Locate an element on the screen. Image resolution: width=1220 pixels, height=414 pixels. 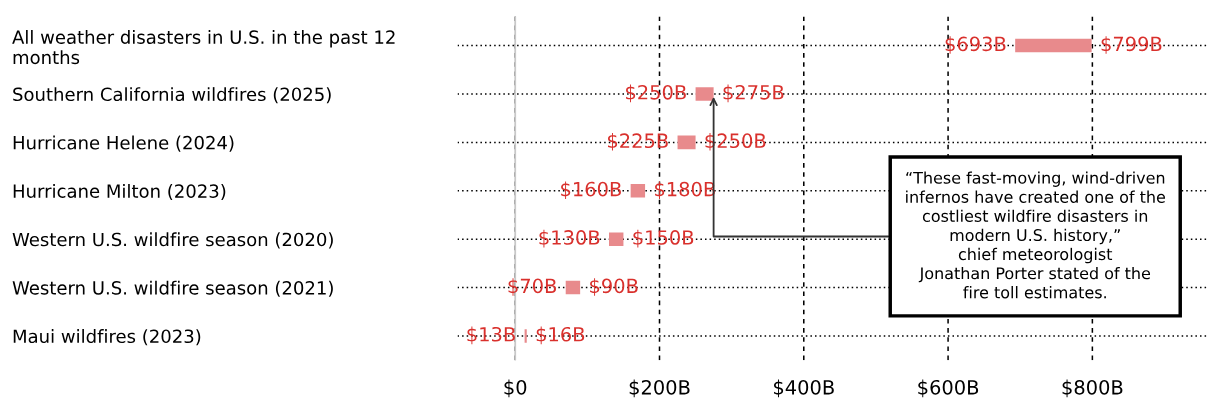
y-tick-label: All weather disasters in U.S. in the past 12 months is located at coordinates (203, 47).